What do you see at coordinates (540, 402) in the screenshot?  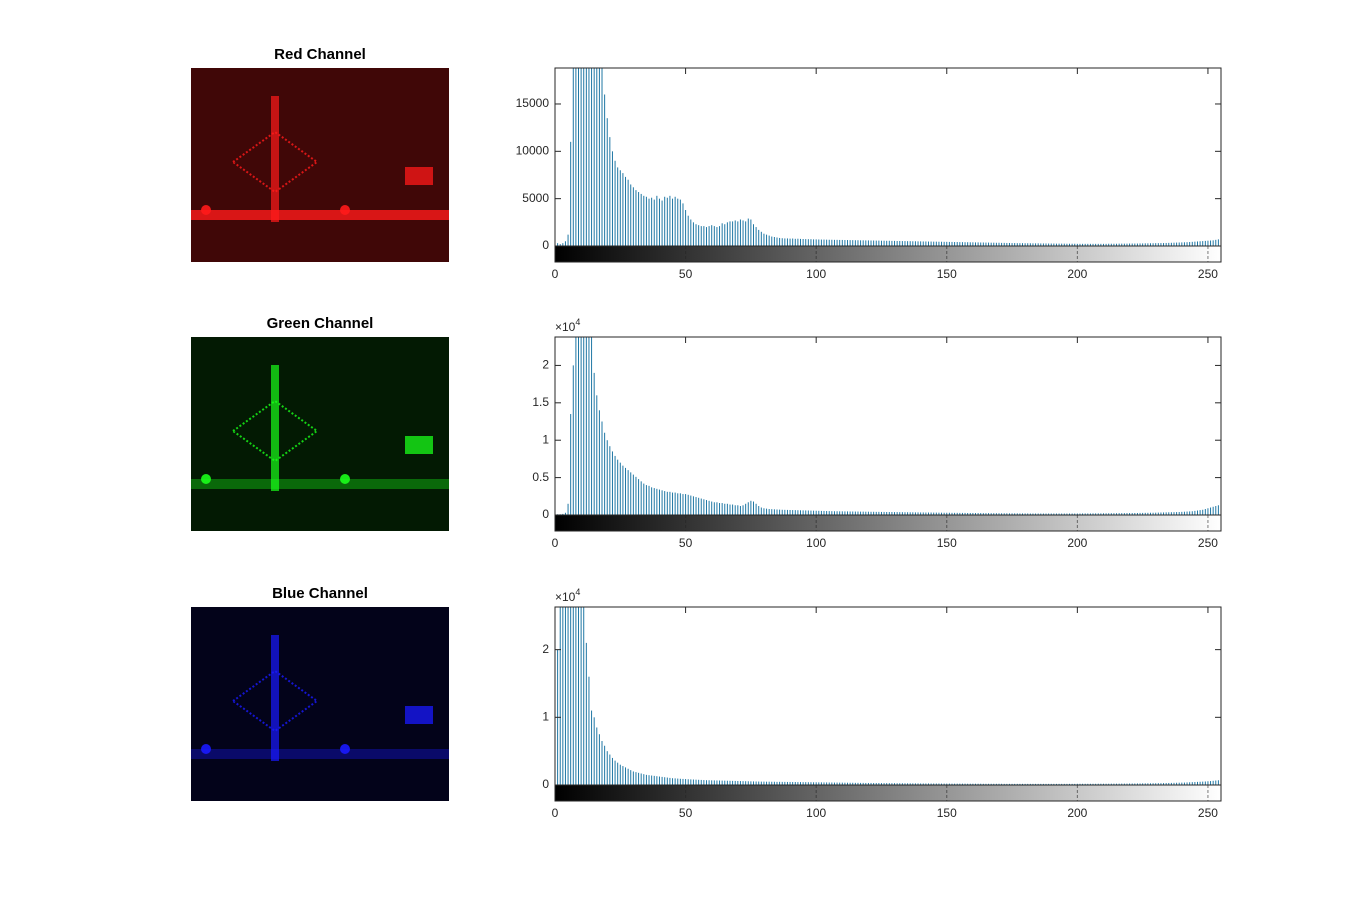 I see `y-tick-label: 1.5` at bounding box center [540, 402].